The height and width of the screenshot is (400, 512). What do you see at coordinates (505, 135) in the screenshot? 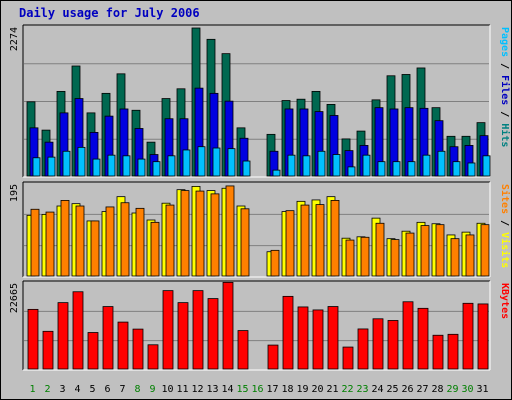
I see `axis-label-part: Hits` at bounding box center [505, 135].